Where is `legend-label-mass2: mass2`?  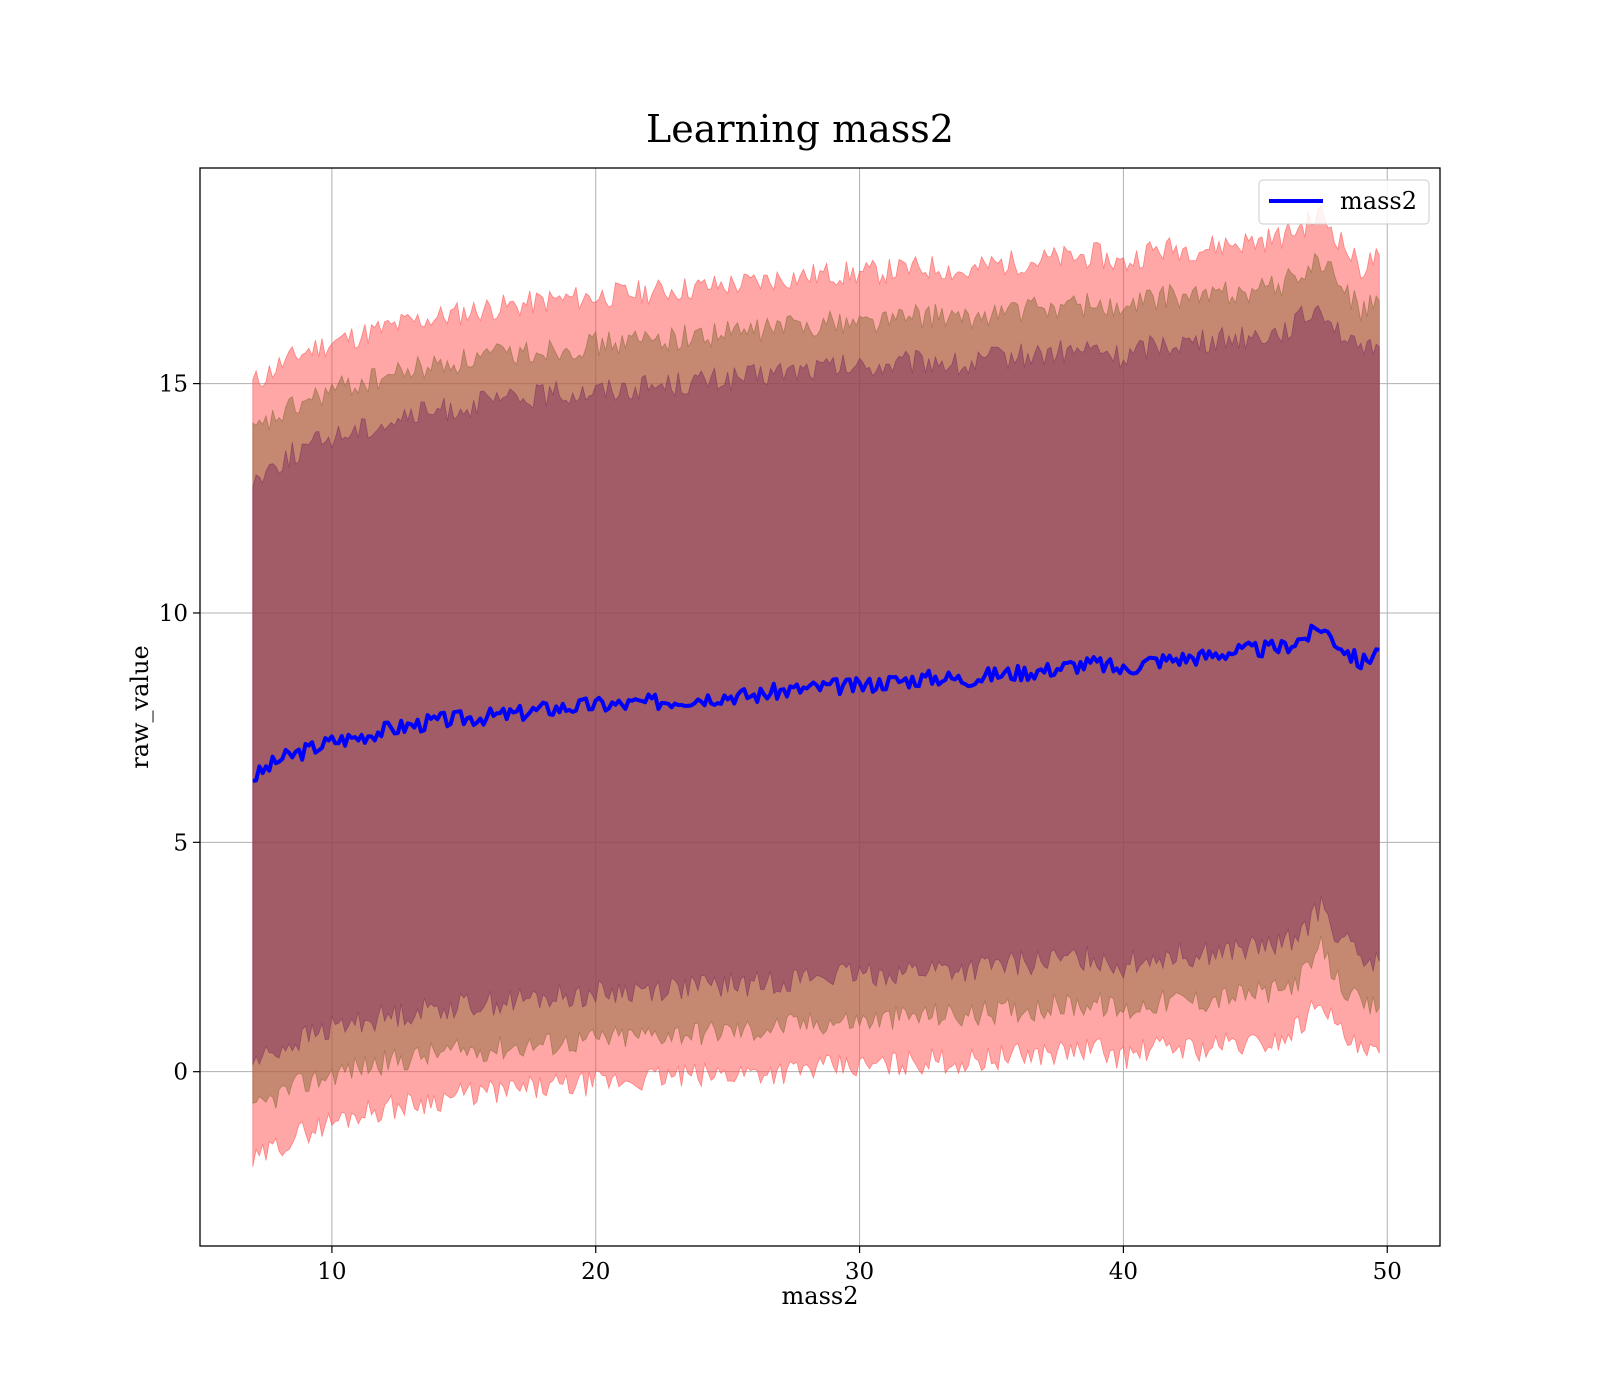 legend-label-mass2: mass2 is located at coordinates (1378, 201).